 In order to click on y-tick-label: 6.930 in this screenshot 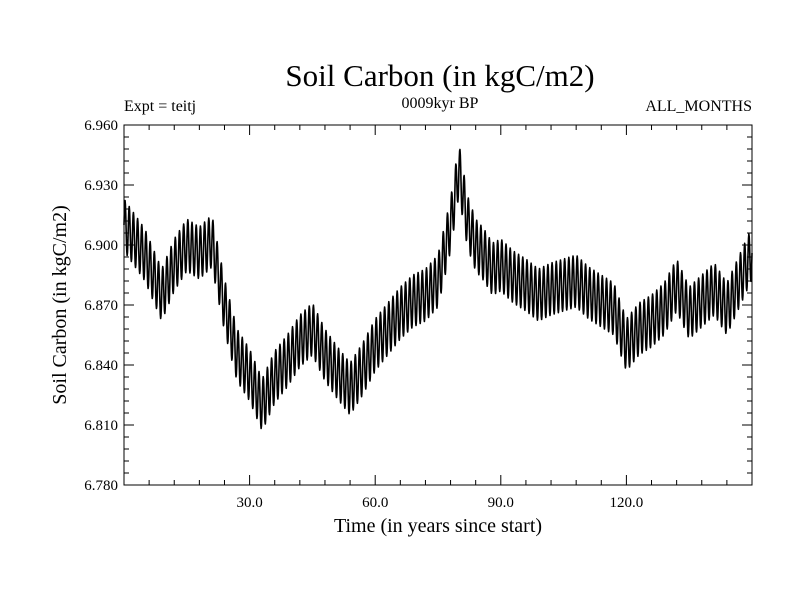, I will do `click(101, 186)`.